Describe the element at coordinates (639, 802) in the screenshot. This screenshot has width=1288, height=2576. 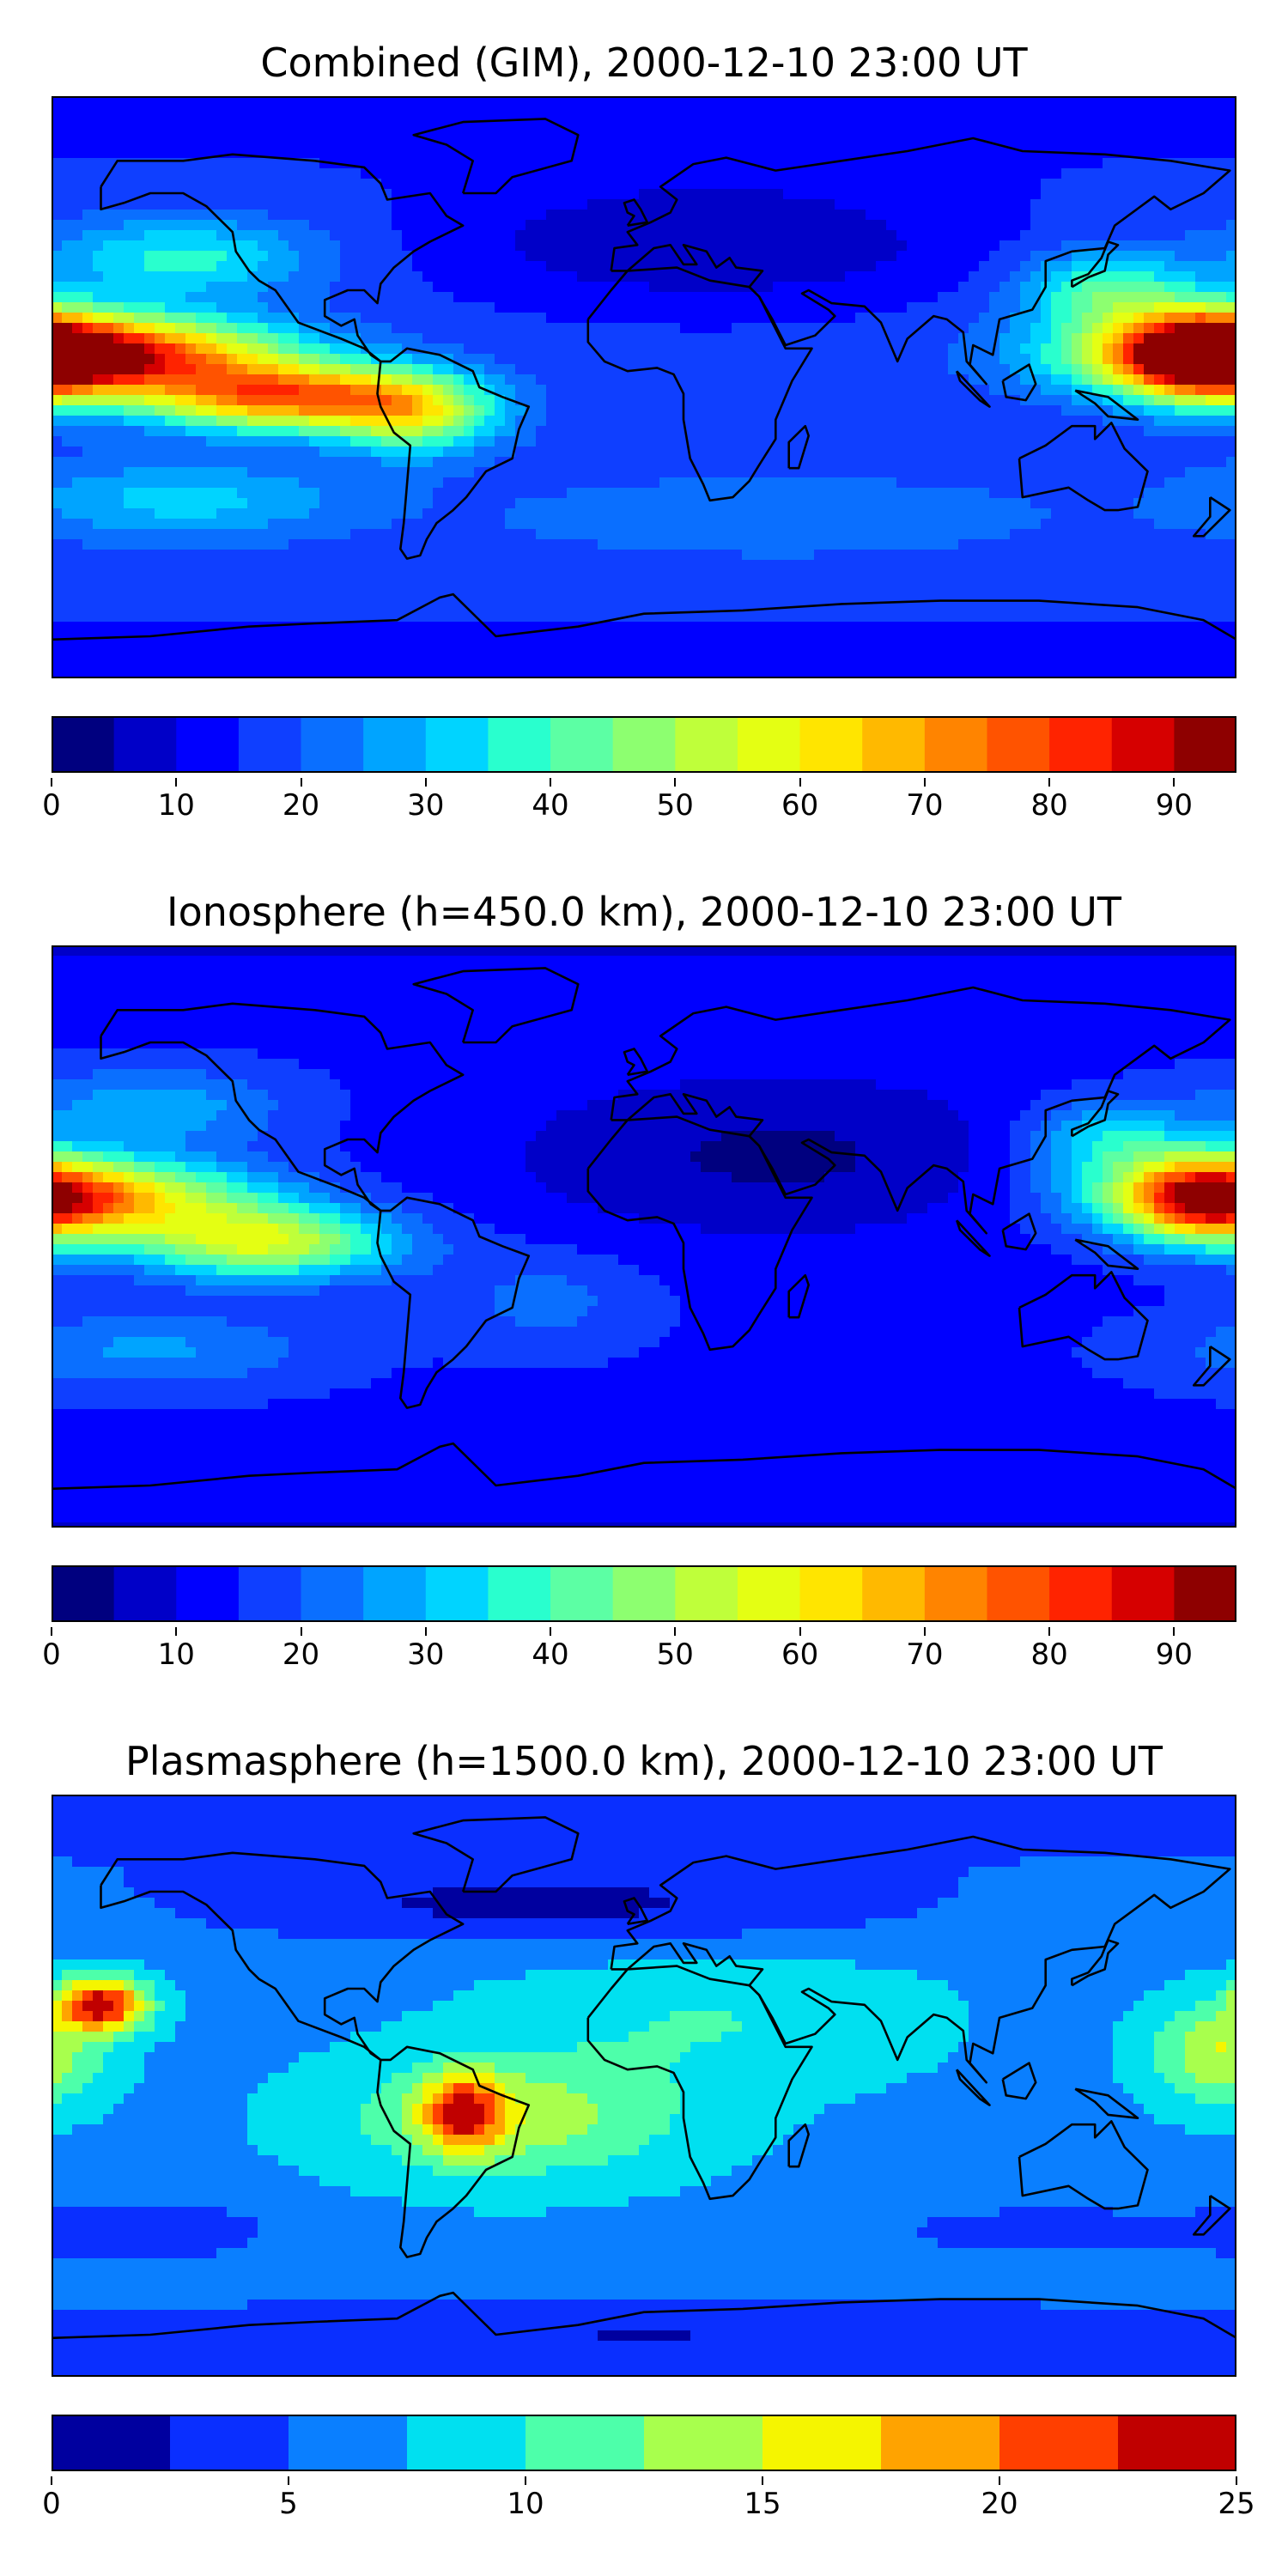
I see `colorbar-ticks-combined: 0 10 20 30 40 50 60 70 80 90` at that location.